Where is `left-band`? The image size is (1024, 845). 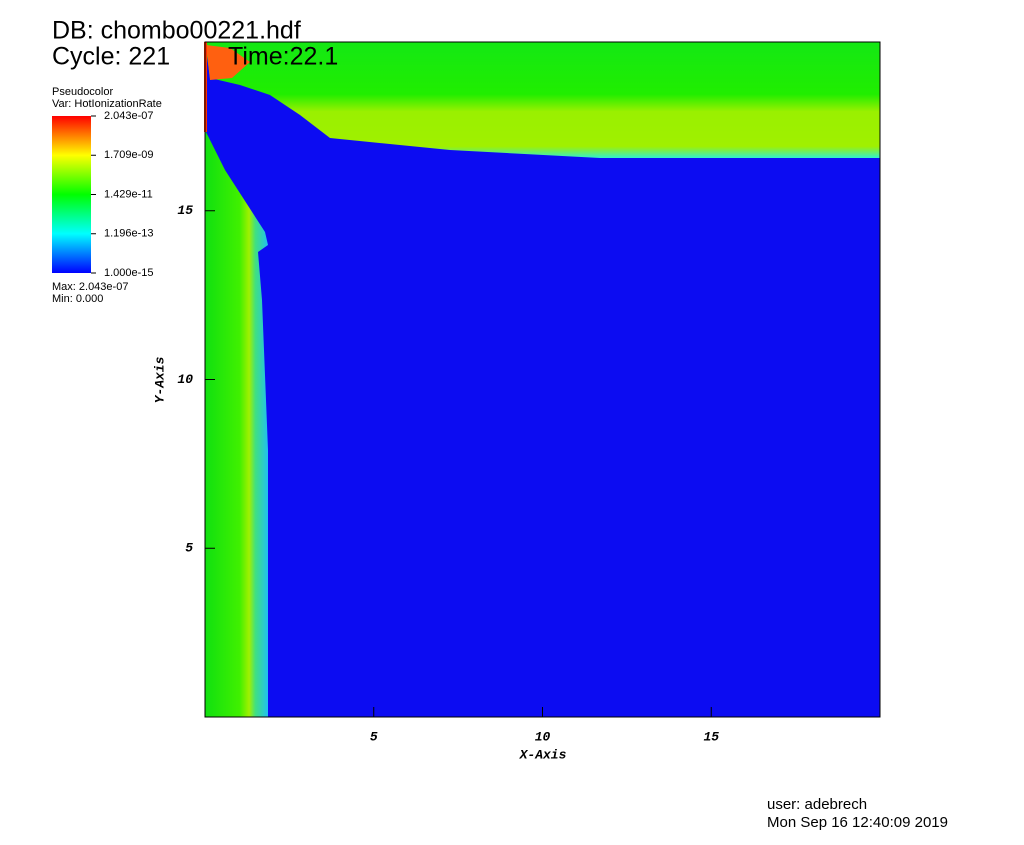
left-band is located at coordinates (236, 423).